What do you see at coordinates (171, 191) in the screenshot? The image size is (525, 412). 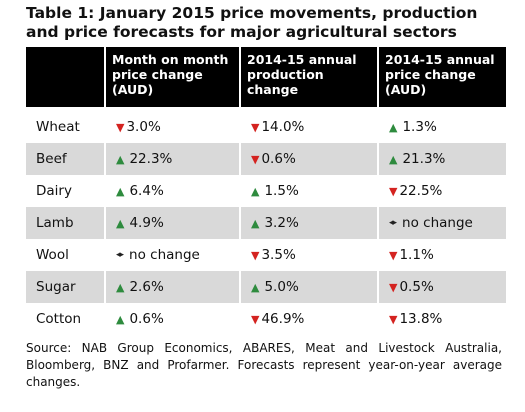 I see `value-cell: ▲ 6.4%` at bounding box center [171, 191].